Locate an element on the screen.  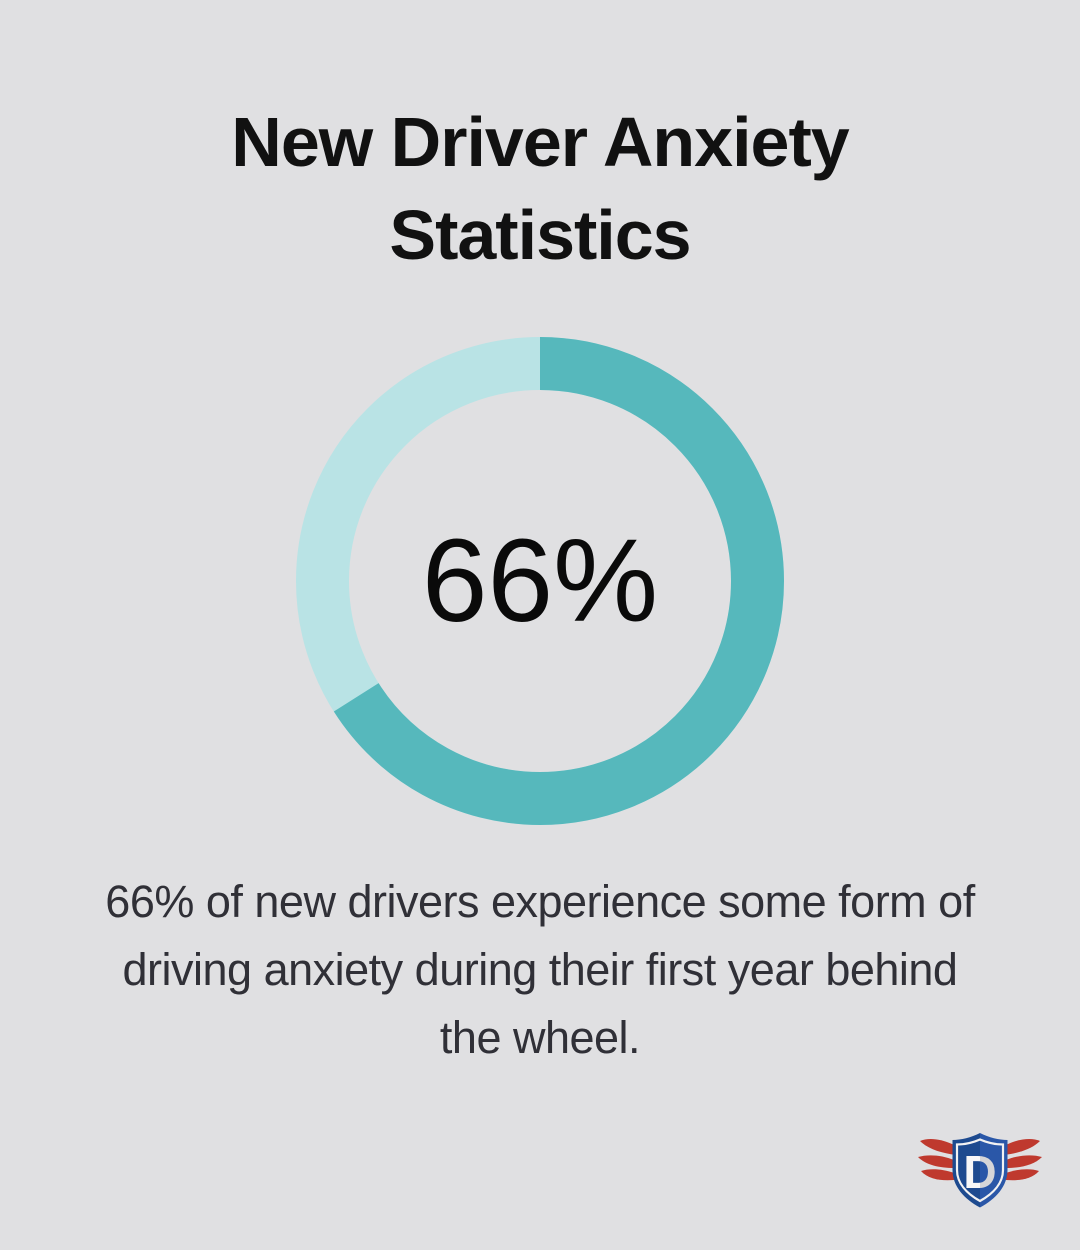
logo-letter: D is located at coordinates (979, 1172).